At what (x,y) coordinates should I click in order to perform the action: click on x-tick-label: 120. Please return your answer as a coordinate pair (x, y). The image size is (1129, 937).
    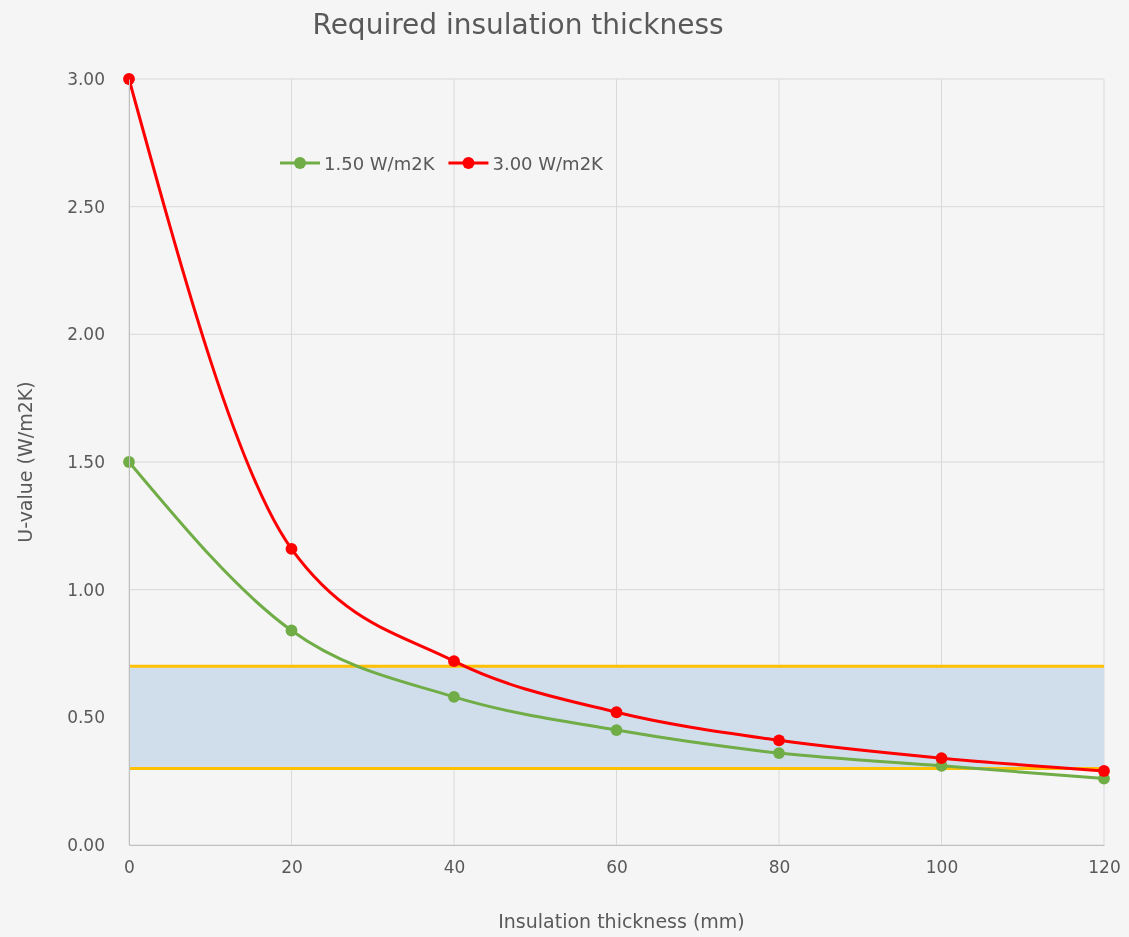
    Looking at the image, I should click on (1104, 867).